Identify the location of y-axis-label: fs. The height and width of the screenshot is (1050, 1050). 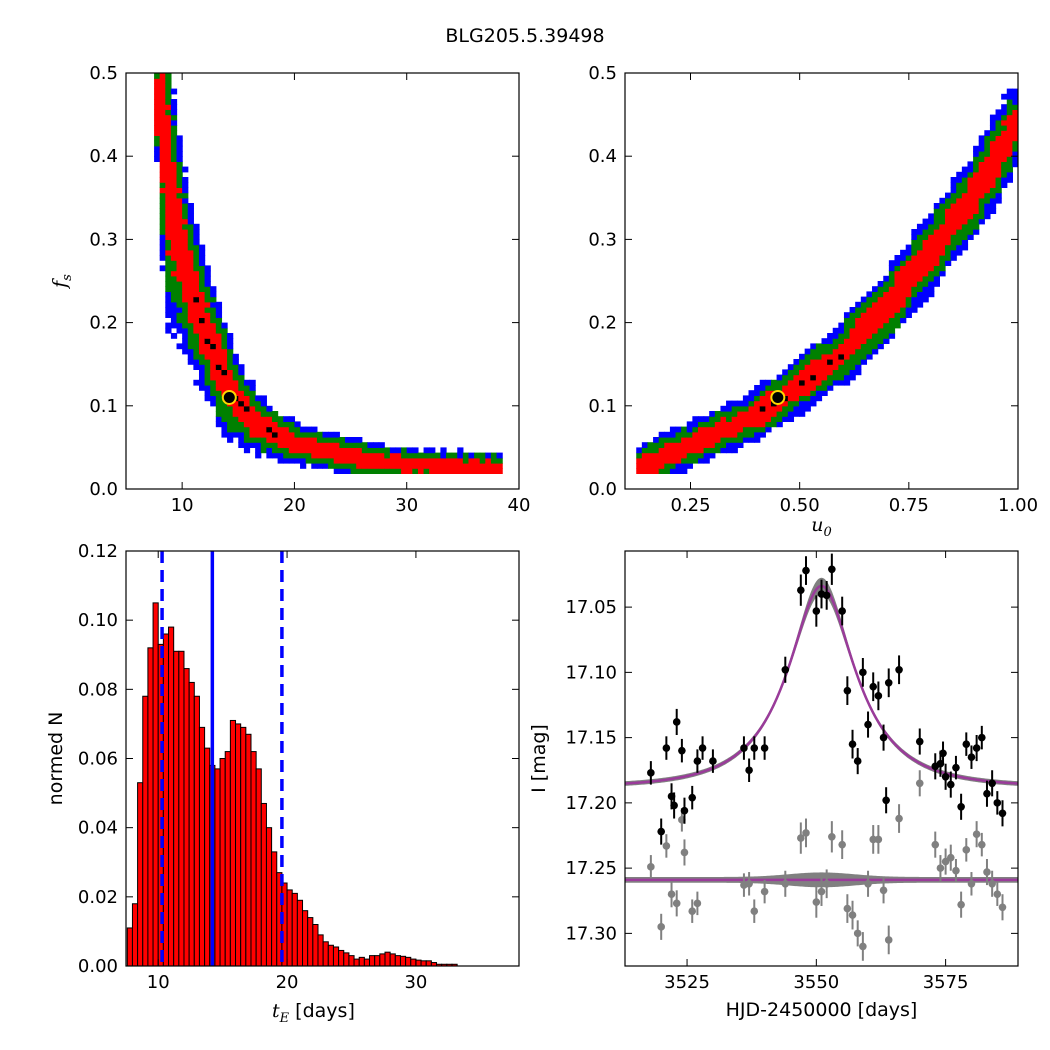
(62, 282).